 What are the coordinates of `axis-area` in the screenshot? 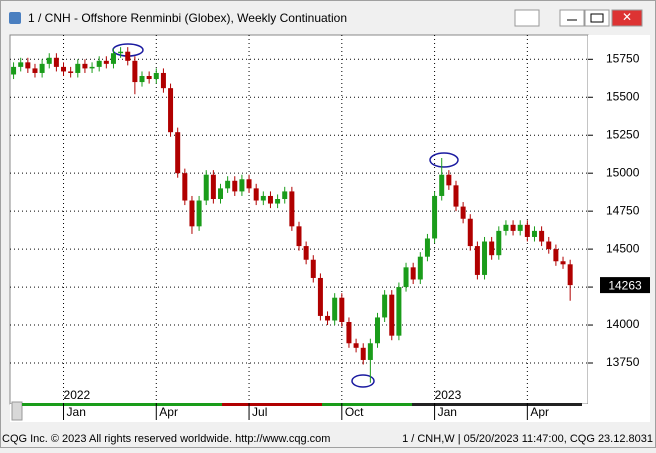 It's located at (619, 219).